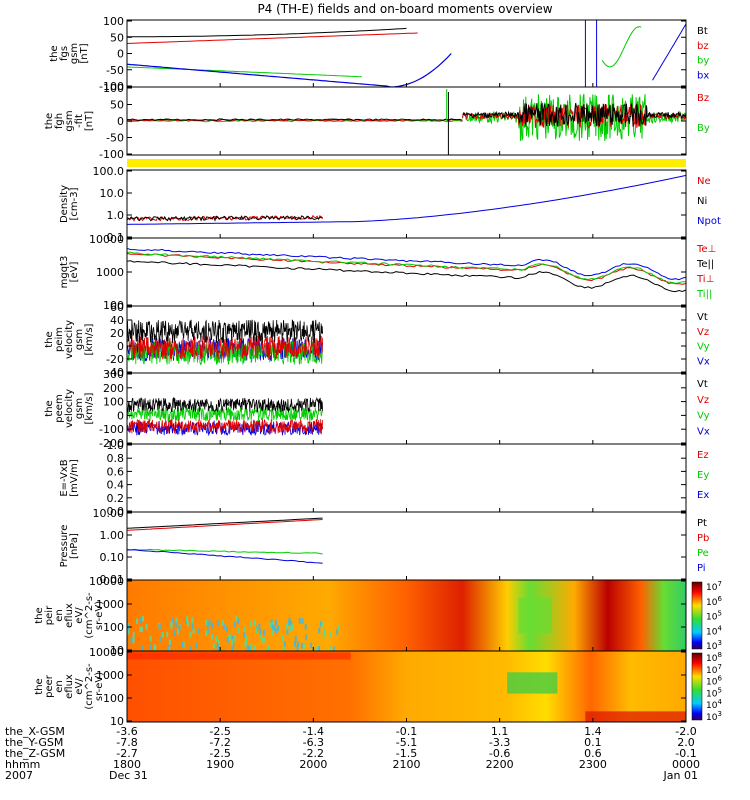 Image resolution: width=750 pixels, height=800 pixels. What do you see at coordinates (64, 53) in the screenshot?
I see `y-axis-label: fgs` at bounding box center [64, 53].